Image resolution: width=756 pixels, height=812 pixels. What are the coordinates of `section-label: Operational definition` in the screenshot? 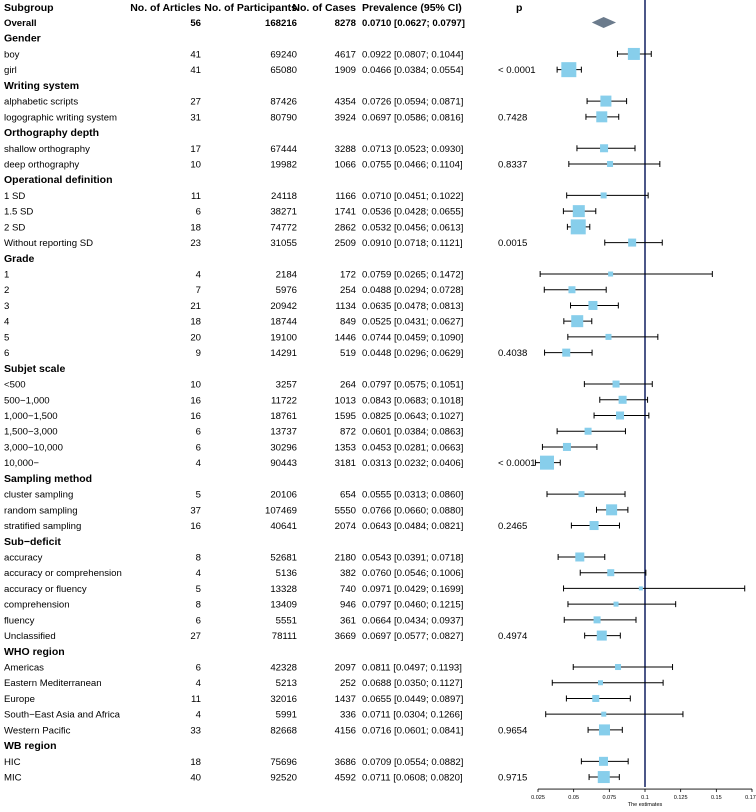 It's located at (58, 180).